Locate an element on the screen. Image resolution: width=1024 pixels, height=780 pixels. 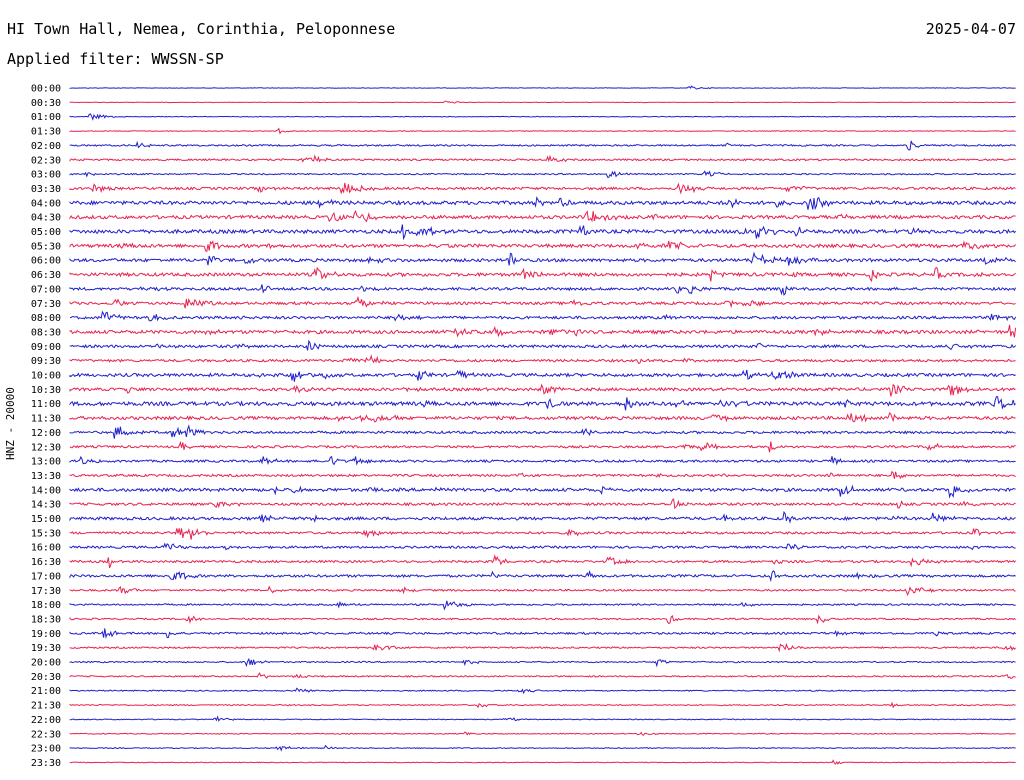
row-time-label: 03:30 is located at coordinates (46, 189).